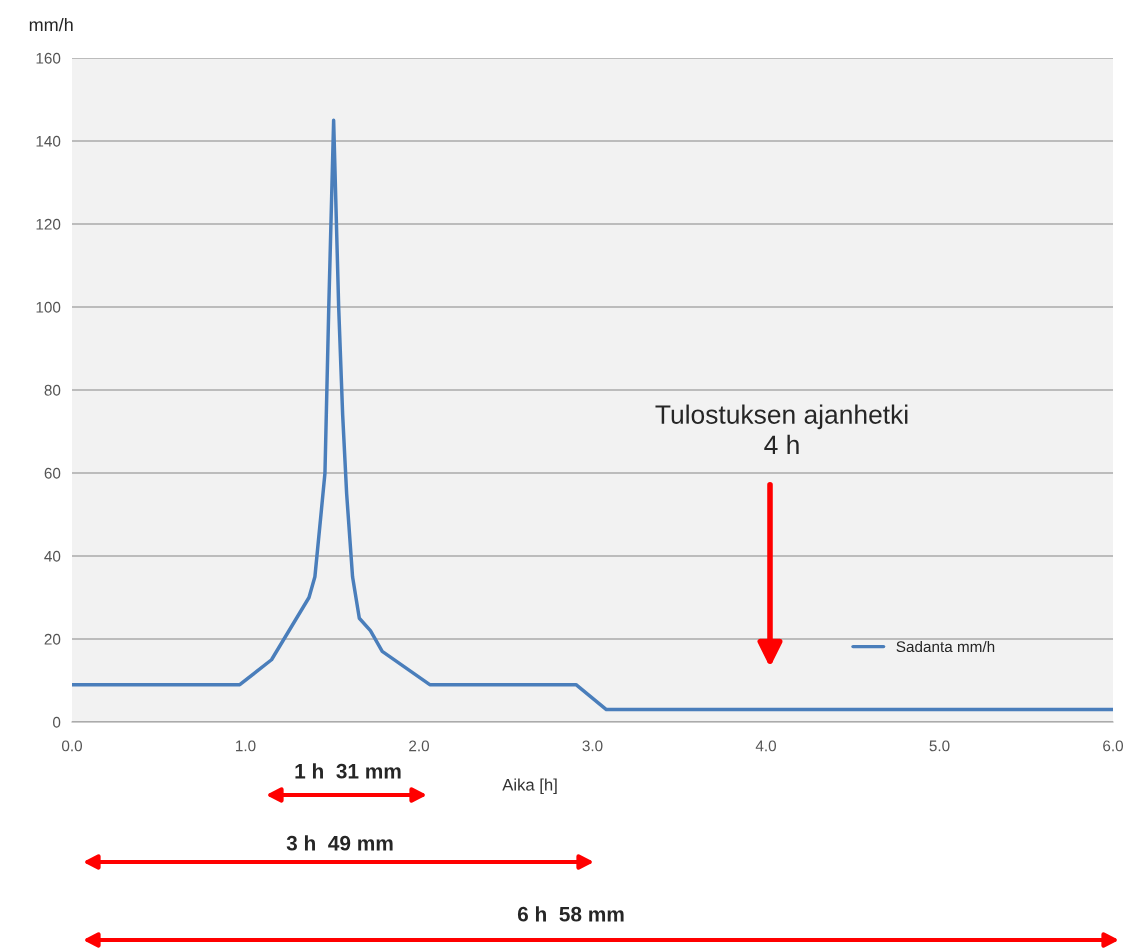  Describe the element at coordinates (48, 224) in the screenshot. I see `y-tick-label: 120` at that location.